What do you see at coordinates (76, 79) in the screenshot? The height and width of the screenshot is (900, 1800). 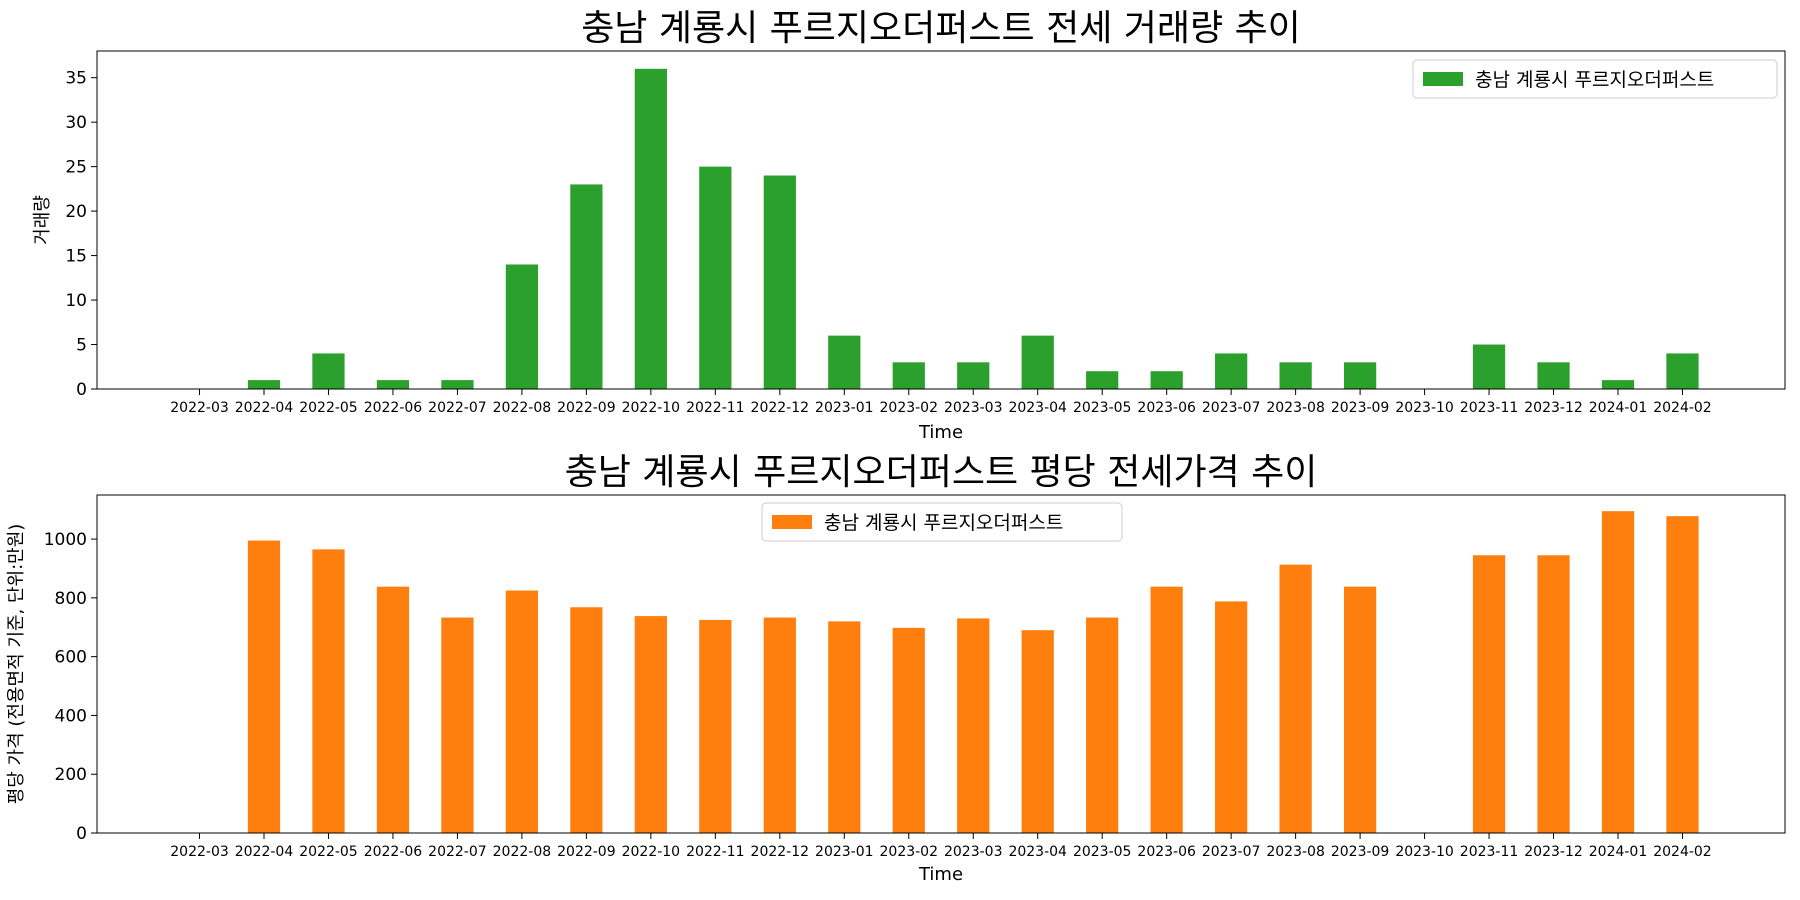 I see `y-tick-label: 35` at bounding box center [76, 79].